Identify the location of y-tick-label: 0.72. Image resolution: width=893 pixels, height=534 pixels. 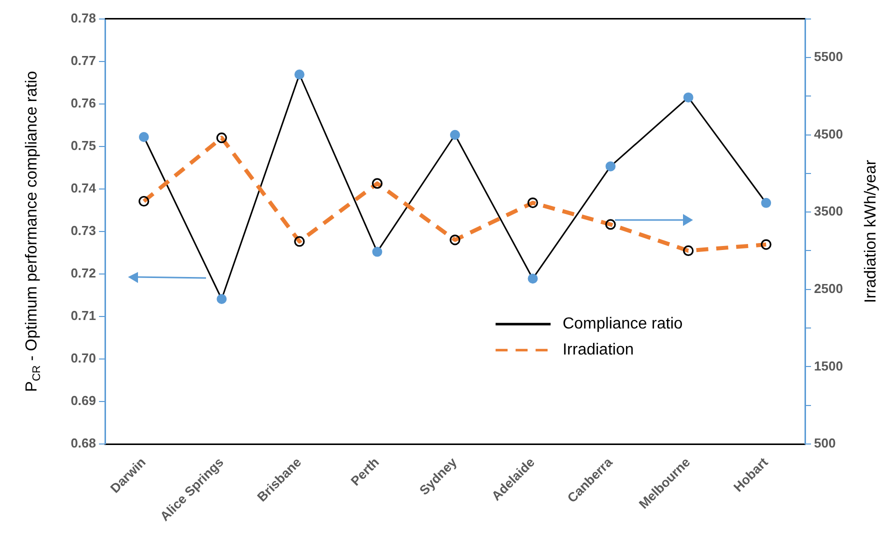
(83, 273).